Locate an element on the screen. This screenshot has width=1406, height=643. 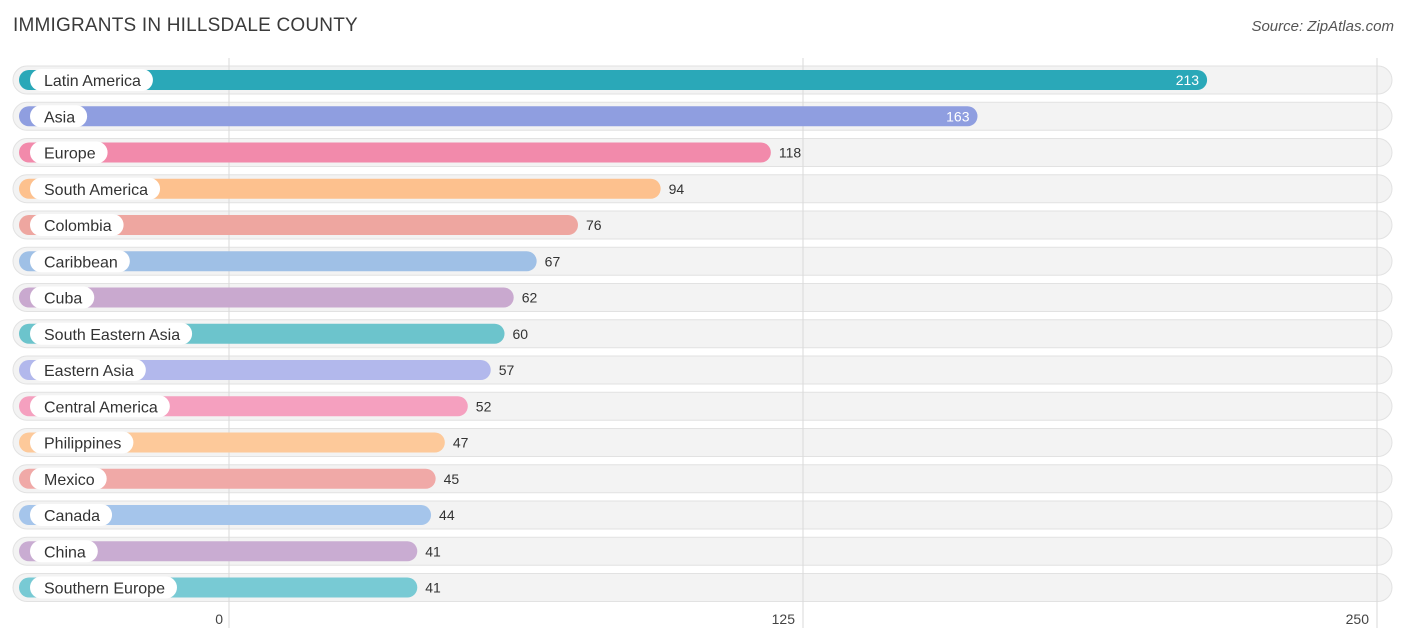
bar-row: Caribbean 67 is located at coordinates (290, 261).